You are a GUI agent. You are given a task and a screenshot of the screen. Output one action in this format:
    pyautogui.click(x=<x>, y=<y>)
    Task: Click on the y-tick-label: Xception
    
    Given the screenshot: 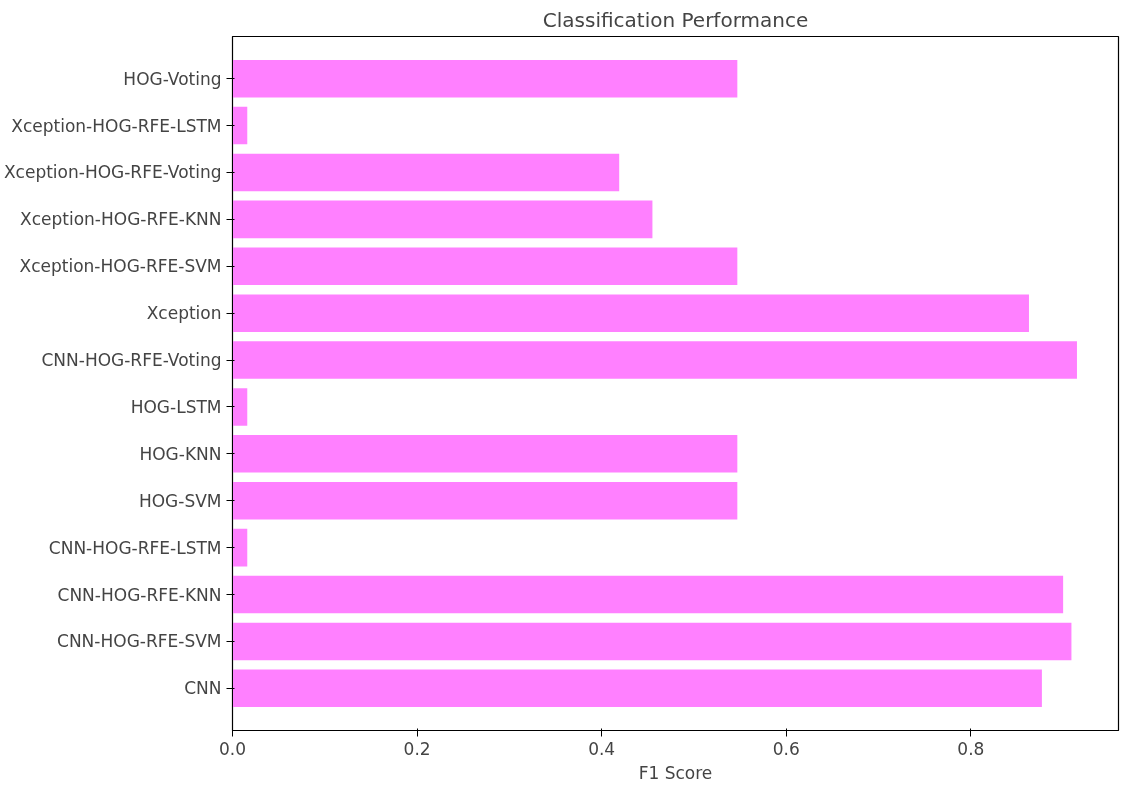 What is the action you would take?
    pyautogui.click(x=184, y=313)
    